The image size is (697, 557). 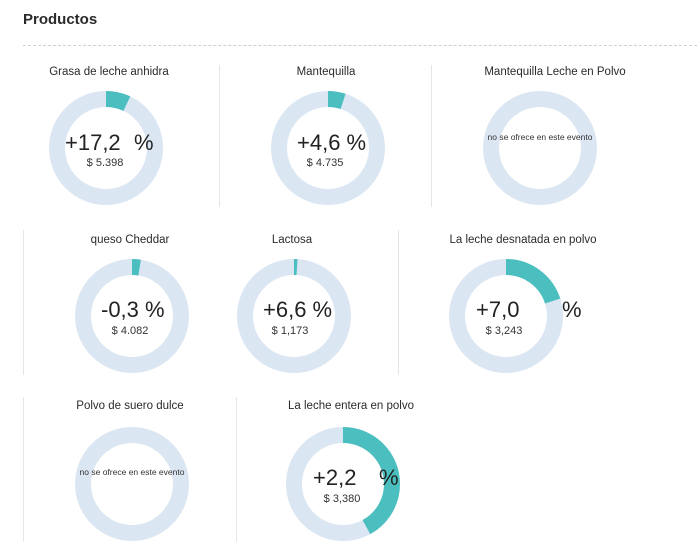 I want to click on product-name: Grasa de leche anhidra, so click(x=109, y=72).